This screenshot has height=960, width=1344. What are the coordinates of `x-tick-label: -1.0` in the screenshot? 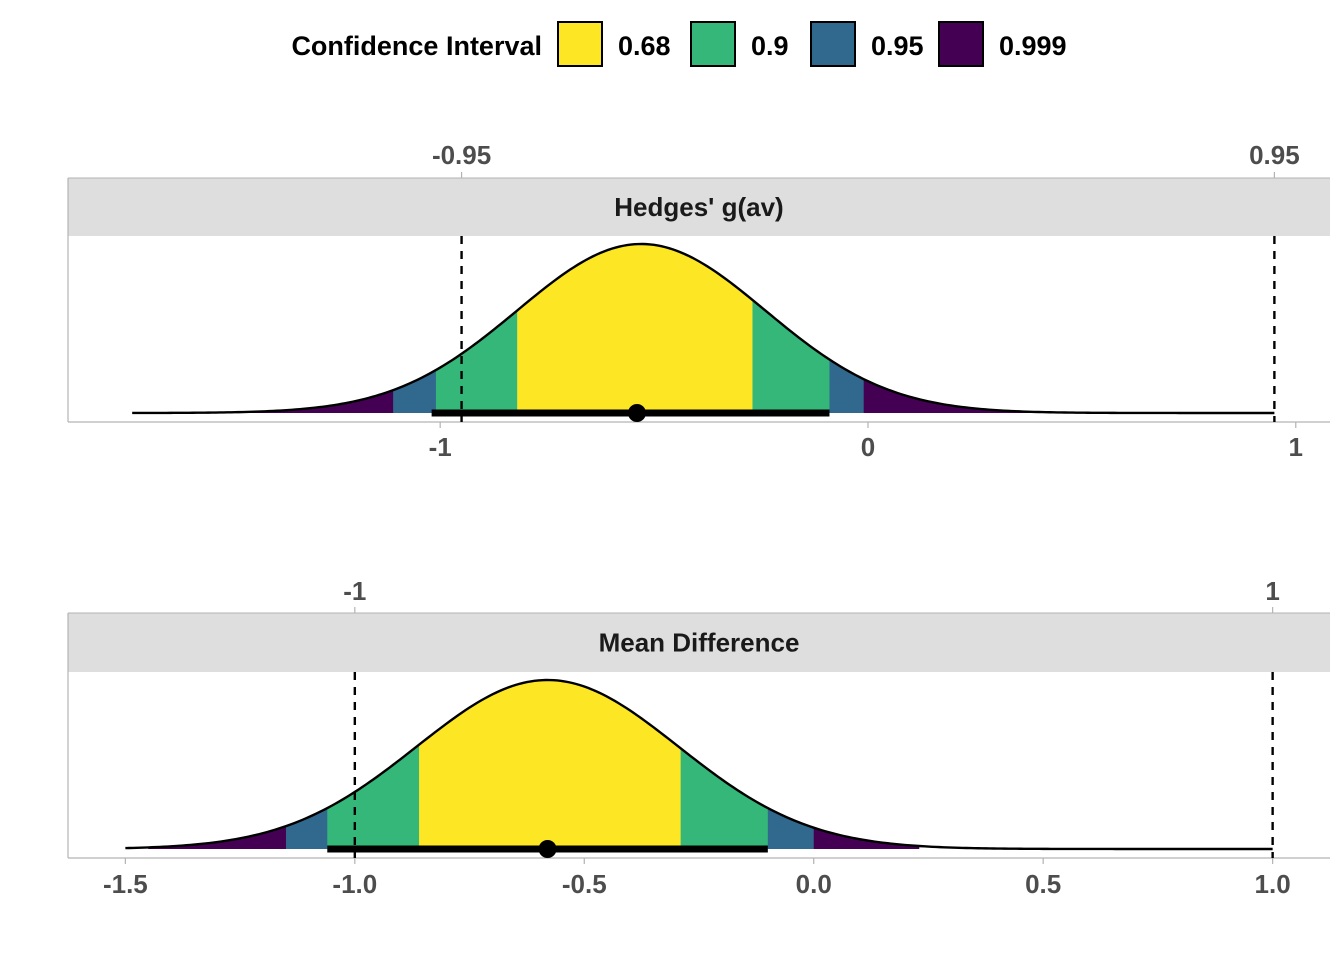 It's located at (354, 884).